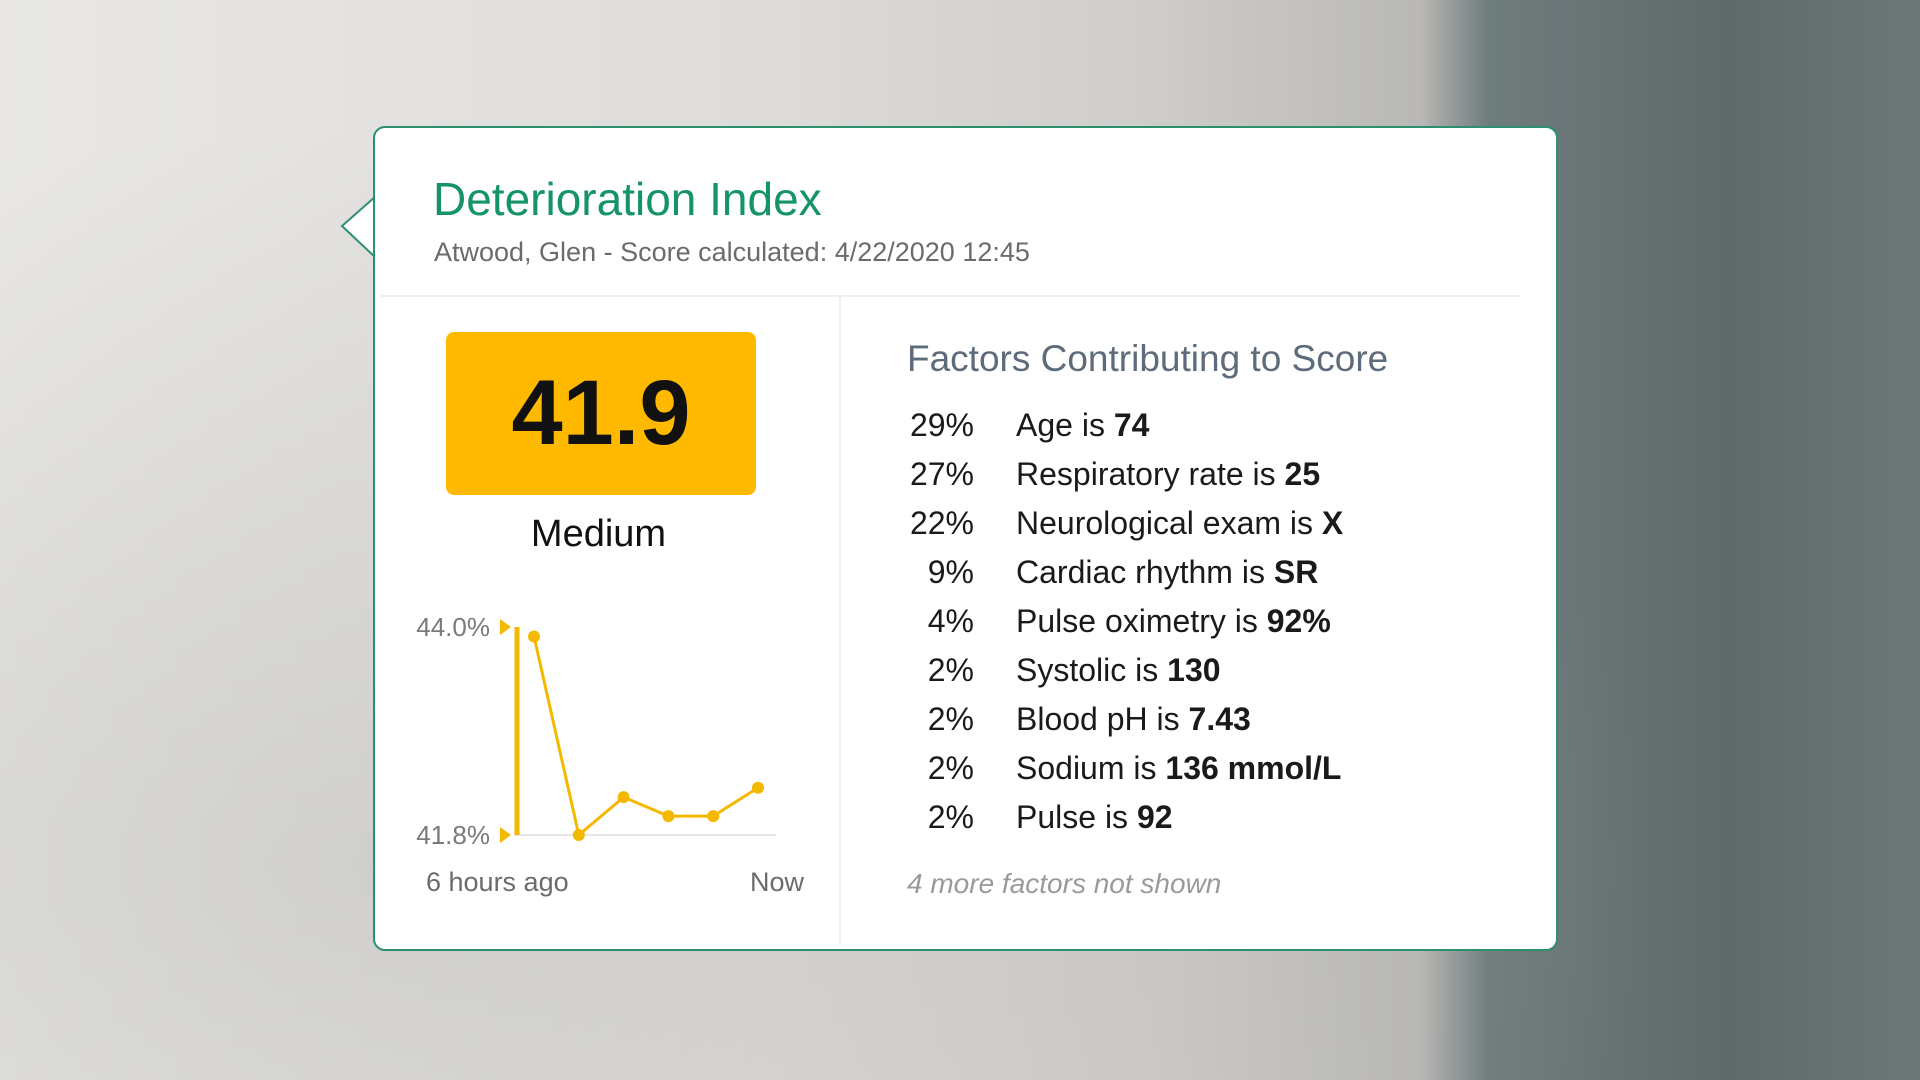  Describe the element at coordinates (1253, 768) in the screenshot. I see `factor-value: 136 mmol/L` at that location.